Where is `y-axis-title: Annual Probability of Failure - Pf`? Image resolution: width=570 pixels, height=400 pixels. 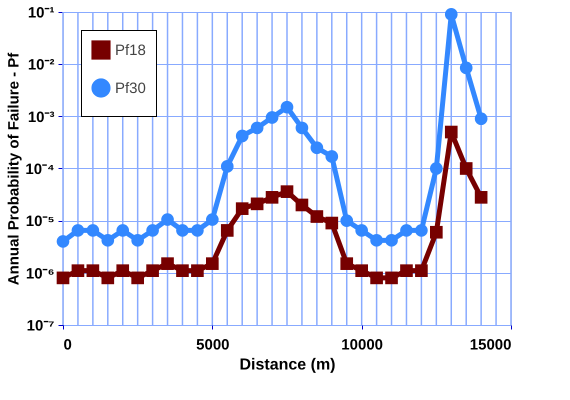 y-axis-title: Annual Probability of Failure - Pf is located at coordinates (13, 169).